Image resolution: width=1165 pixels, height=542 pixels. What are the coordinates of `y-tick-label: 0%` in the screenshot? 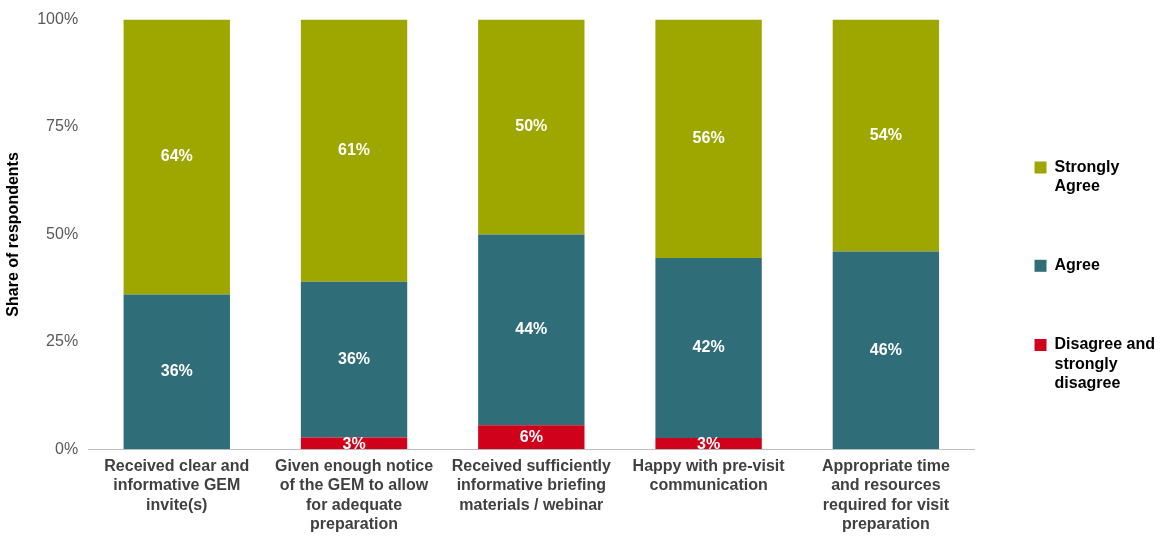 It's located at (67, 448).